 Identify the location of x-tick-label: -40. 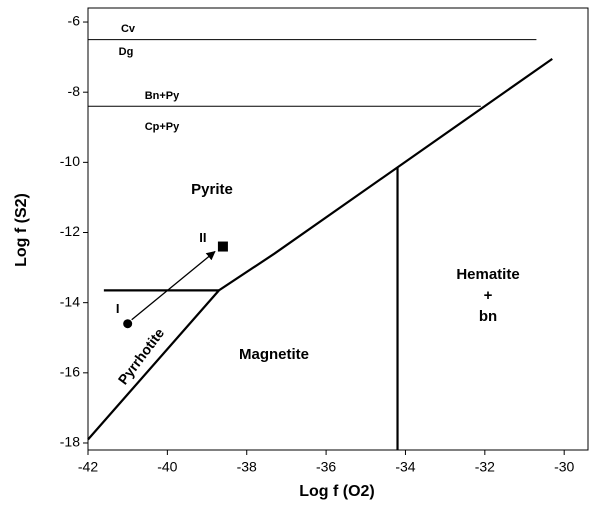
(167, 467).